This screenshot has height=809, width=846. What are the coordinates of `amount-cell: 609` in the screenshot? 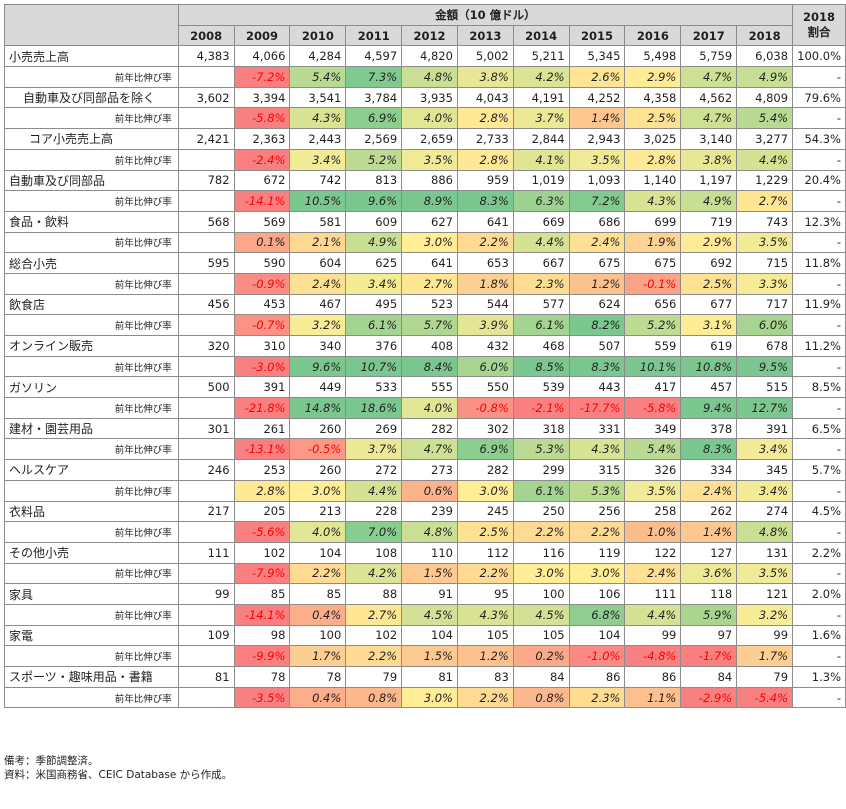 It's located at (374, 221).